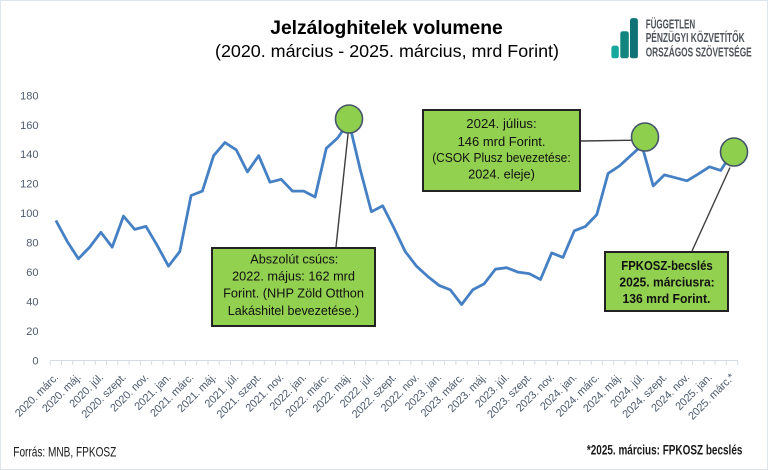 This screenshot has width=768, height=470. Describe the element at coordinates (29, 96) in the screenshot. I see `svg-text: 180` at that location.